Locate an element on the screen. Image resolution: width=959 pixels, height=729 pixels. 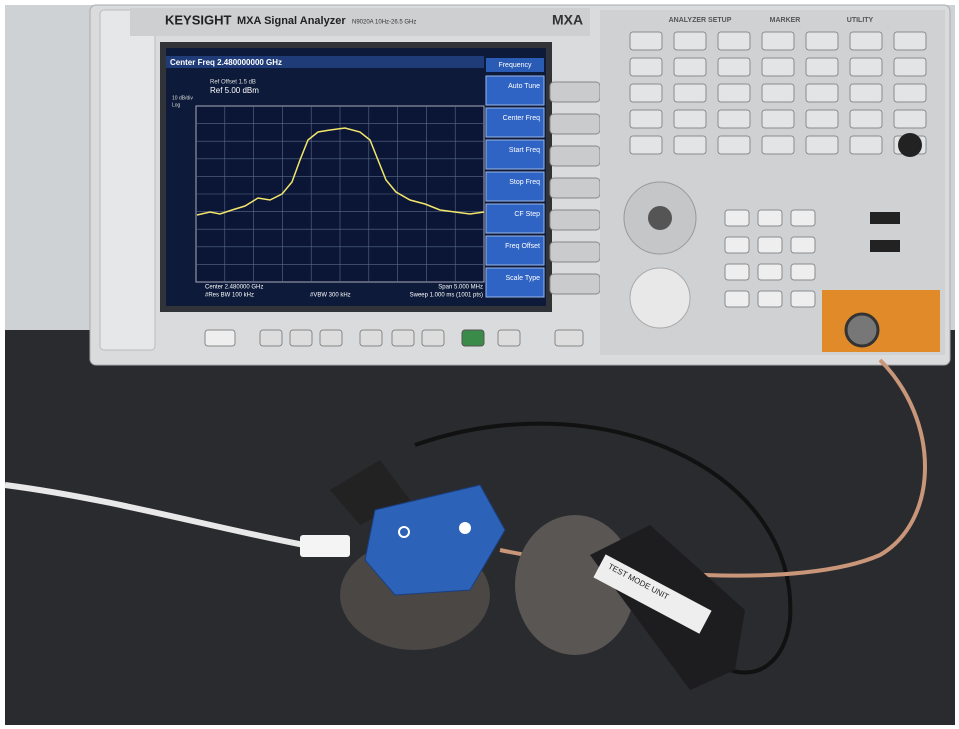
softkey-label: Auto Tune is located at coordinates (524, 86).